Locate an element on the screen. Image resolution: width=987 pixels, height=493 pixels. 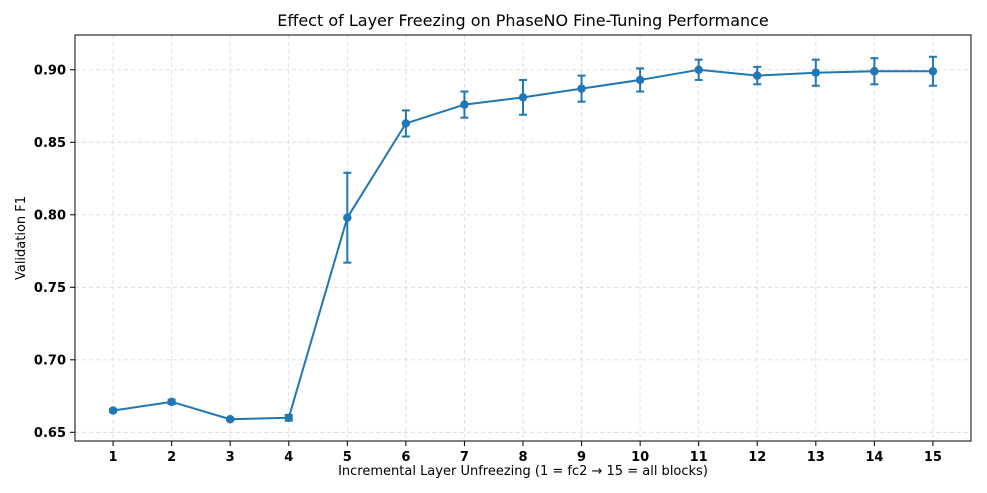
x-tick-label: 5 is located at coordinates (347, 457).